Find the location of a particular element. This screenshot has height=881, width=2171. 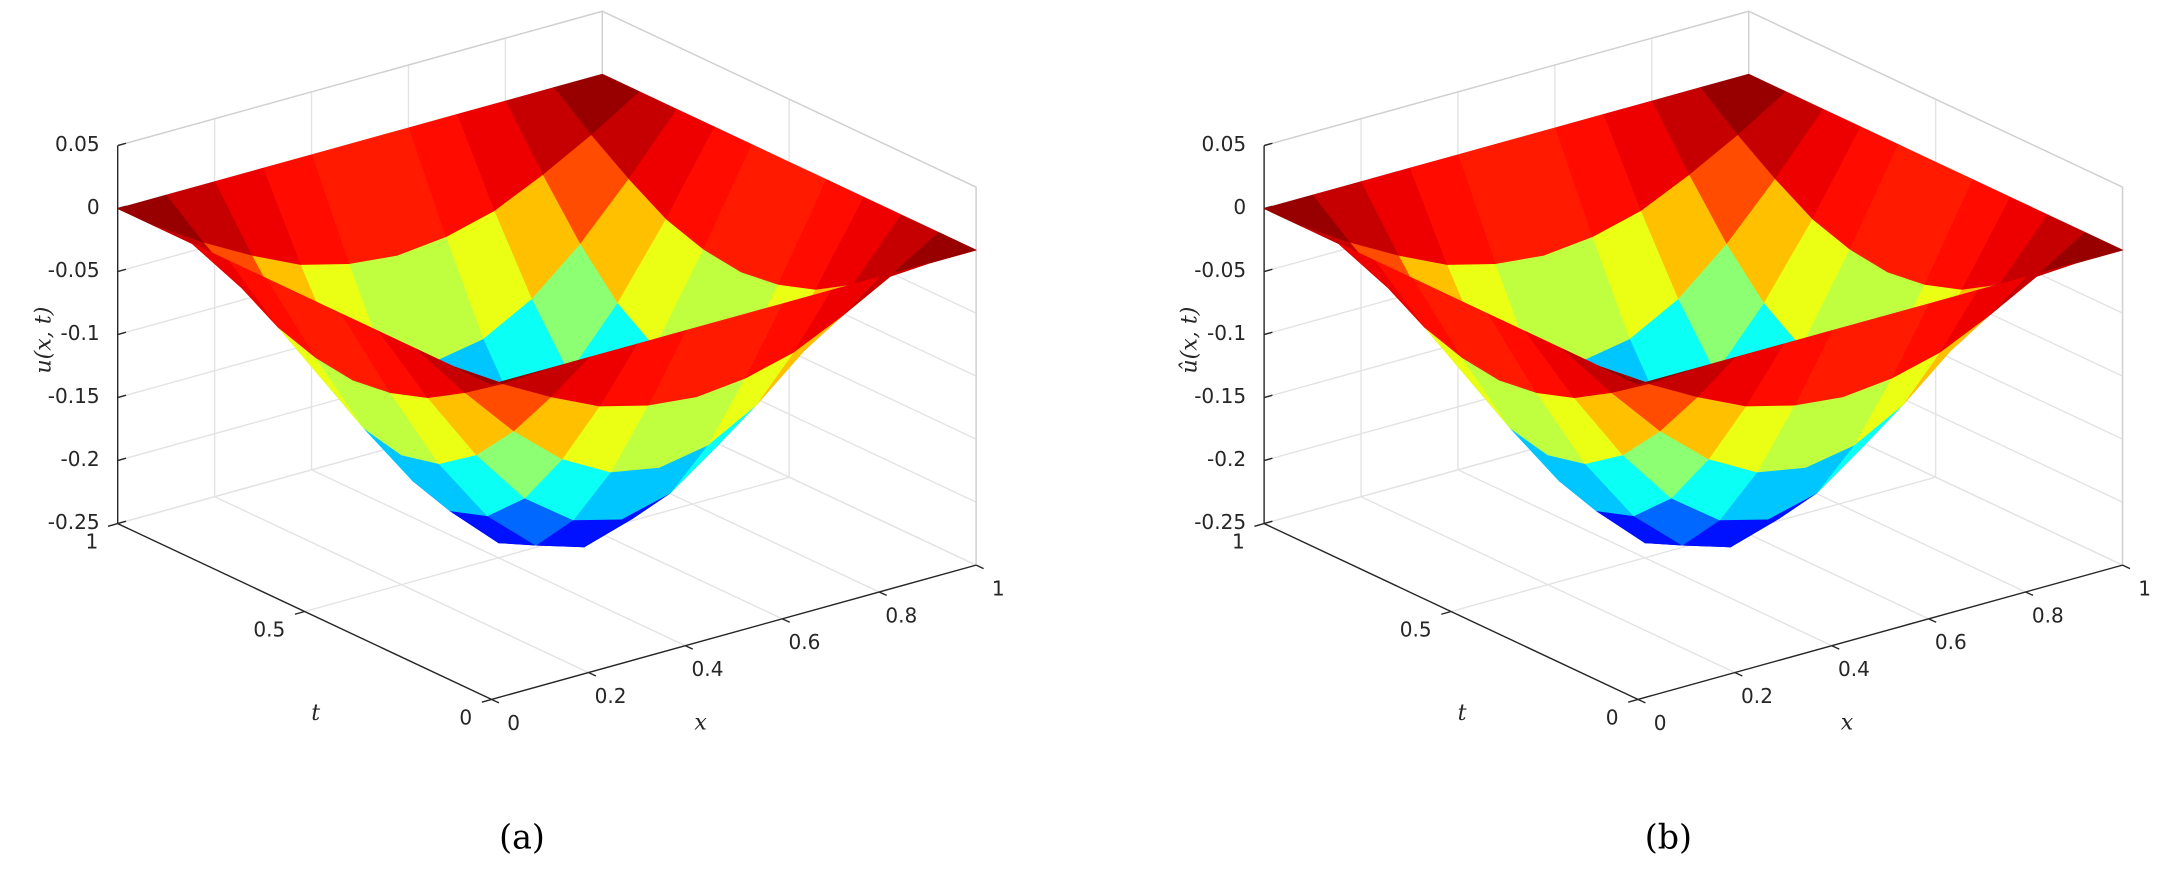

z-axis-label: û(x, t) is located at coordinates (1190, 340).